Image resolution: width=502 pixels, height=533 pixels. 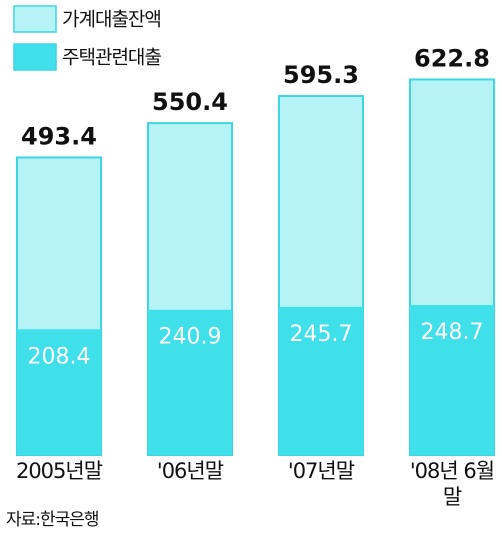 What do you see at coordinates (452, 484) in the screenshot?
I see `x-tick-label: '08년 6월말` at bounding box center [452, 484].